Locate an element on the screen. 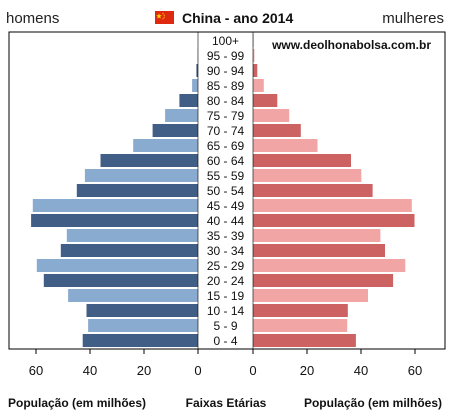 This screenshot has height=420, width=450. china-flag-icon is located at coordinates (164, 17).